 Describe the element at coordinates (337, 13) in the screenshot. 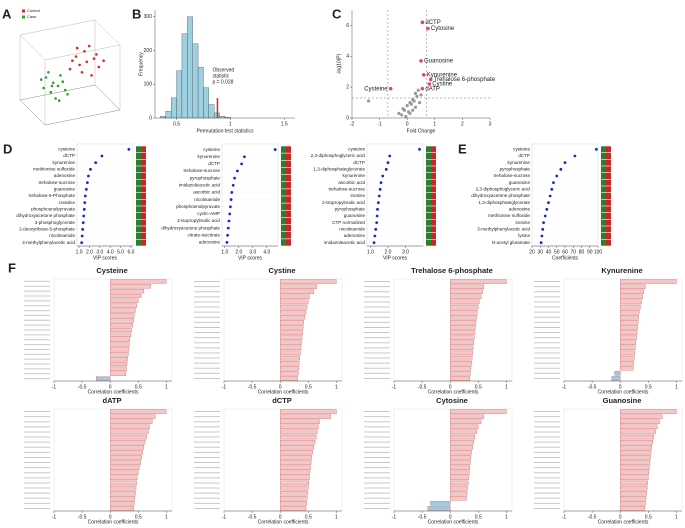

I see `panel-label: C` at that location.